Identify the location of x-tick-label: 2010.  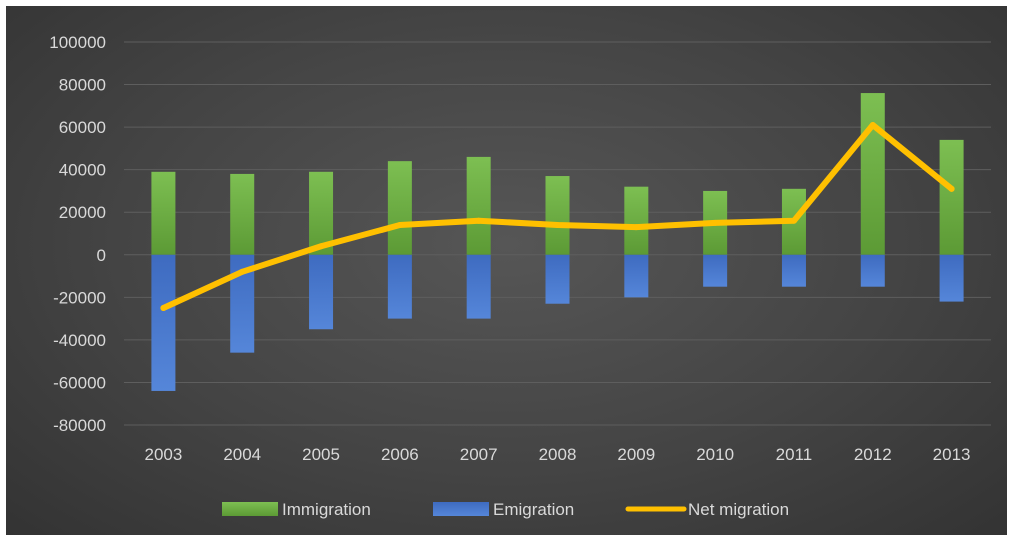
(715, 454).